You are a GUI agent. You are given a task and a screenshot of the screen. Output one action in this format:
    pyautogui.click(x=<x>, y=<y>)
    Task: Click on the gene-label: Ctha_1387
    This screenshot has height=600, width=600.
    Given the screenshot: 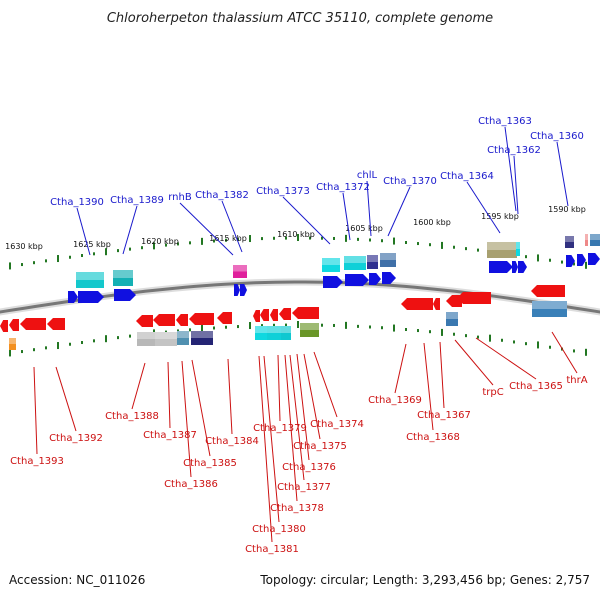 What is the action you would take?
    pyautogui.click(x=170, y=435)
    